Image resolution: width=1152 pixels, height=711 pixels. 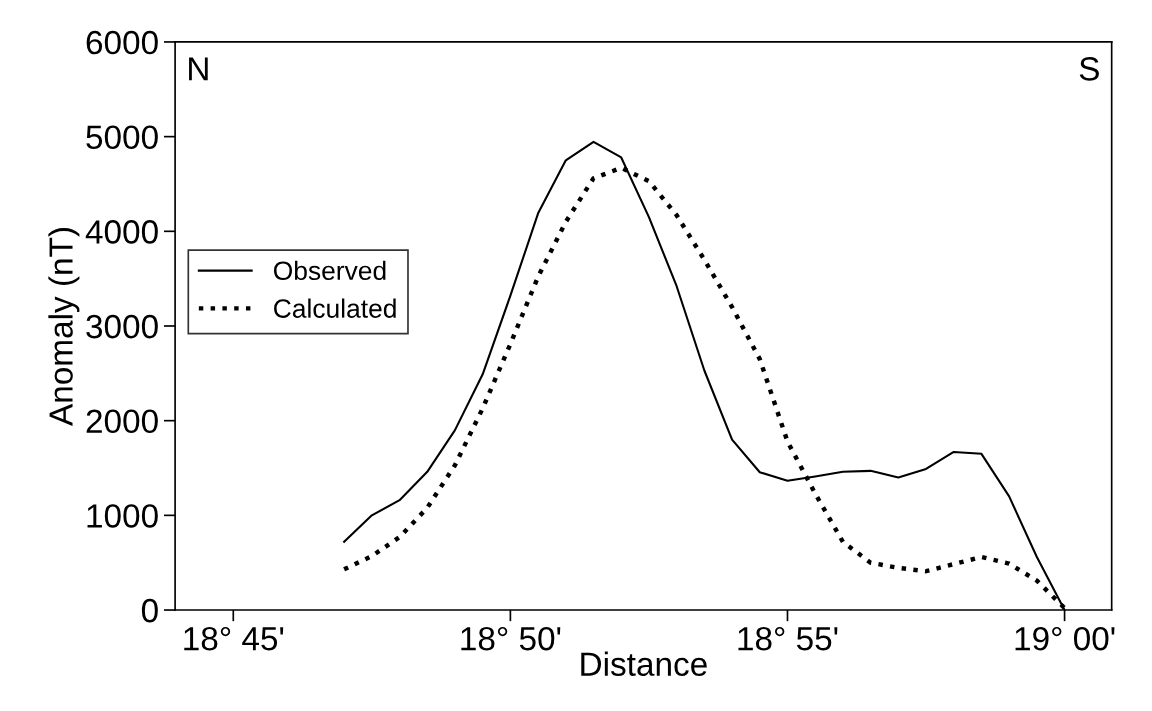 I want to click on y-tick-label: 3000, so click(x=122, y=326).